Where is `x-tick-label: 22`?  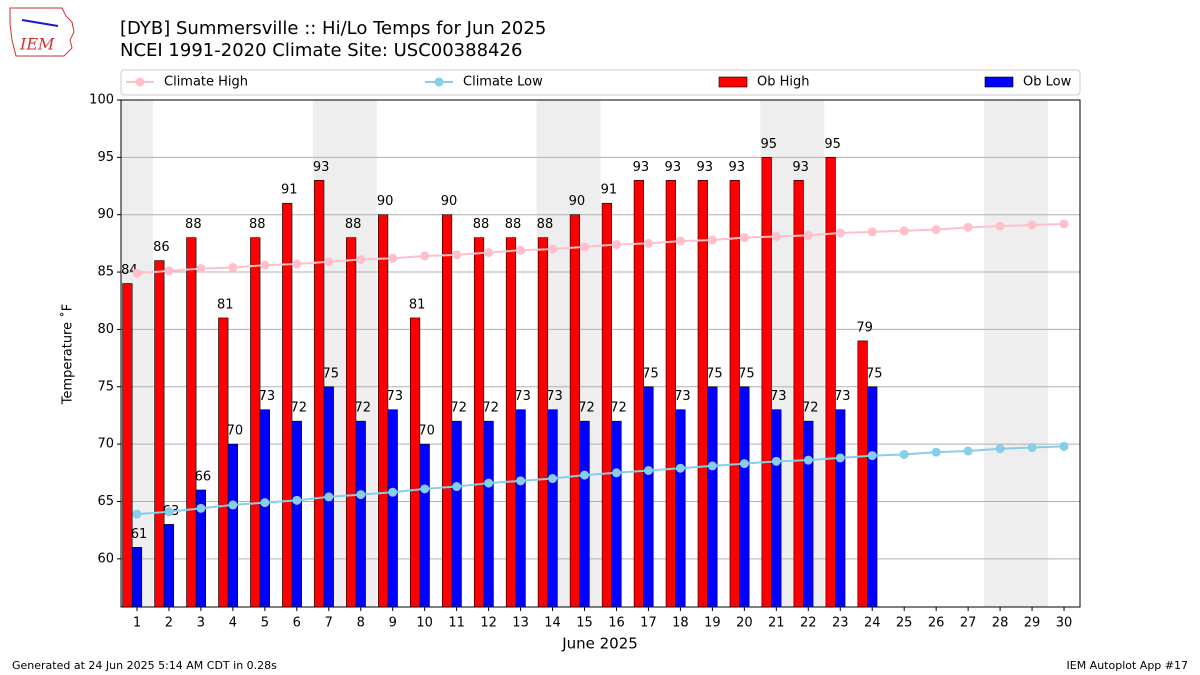 x-tick-label: 22 is located at coordinates (808, 623).